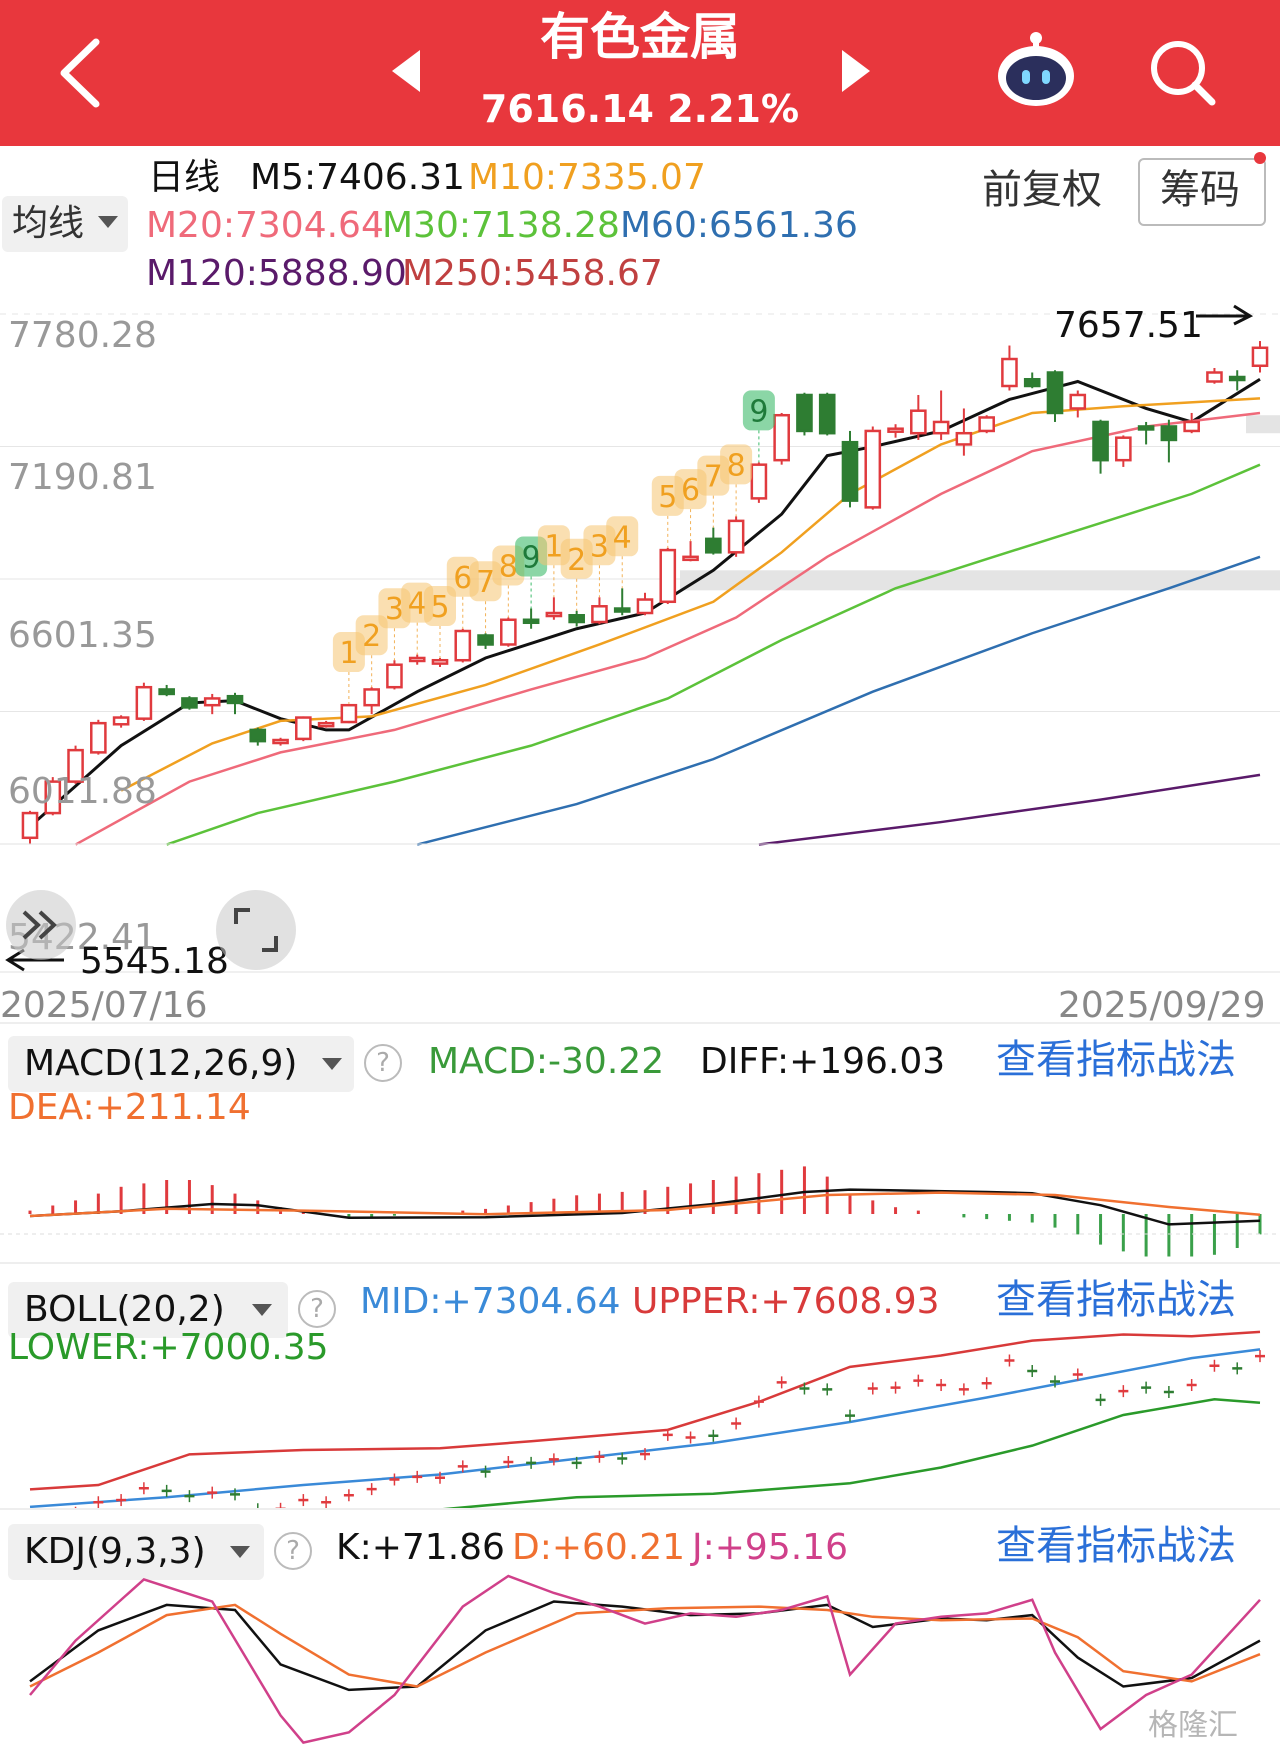 The width and height of the screenshot is (1280, 1752). I want to click on boll-upper-line, so click(645, 1410).